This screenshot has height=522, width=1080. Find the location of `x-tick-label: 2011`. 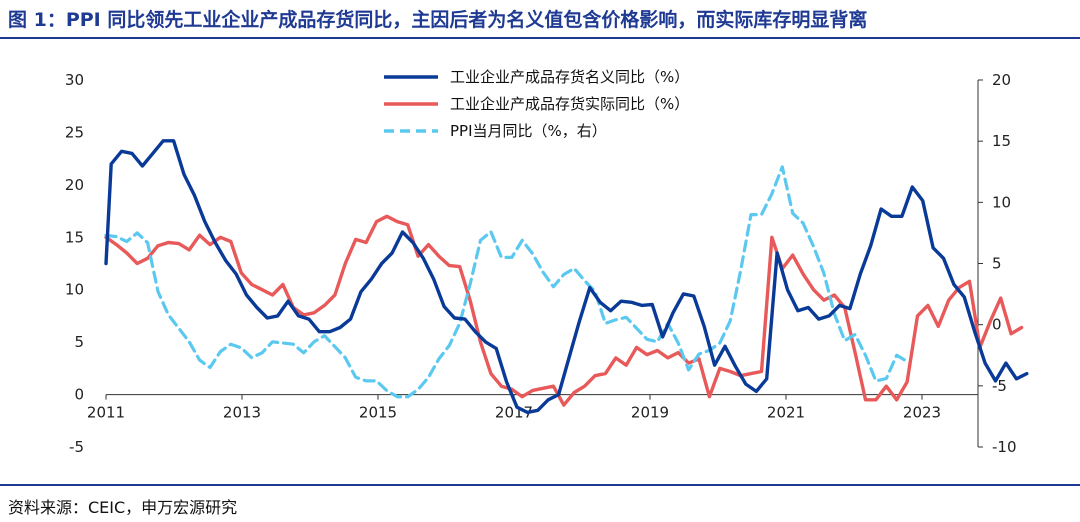

x-tick-label: 2011 is located at coordinates (106, 413).